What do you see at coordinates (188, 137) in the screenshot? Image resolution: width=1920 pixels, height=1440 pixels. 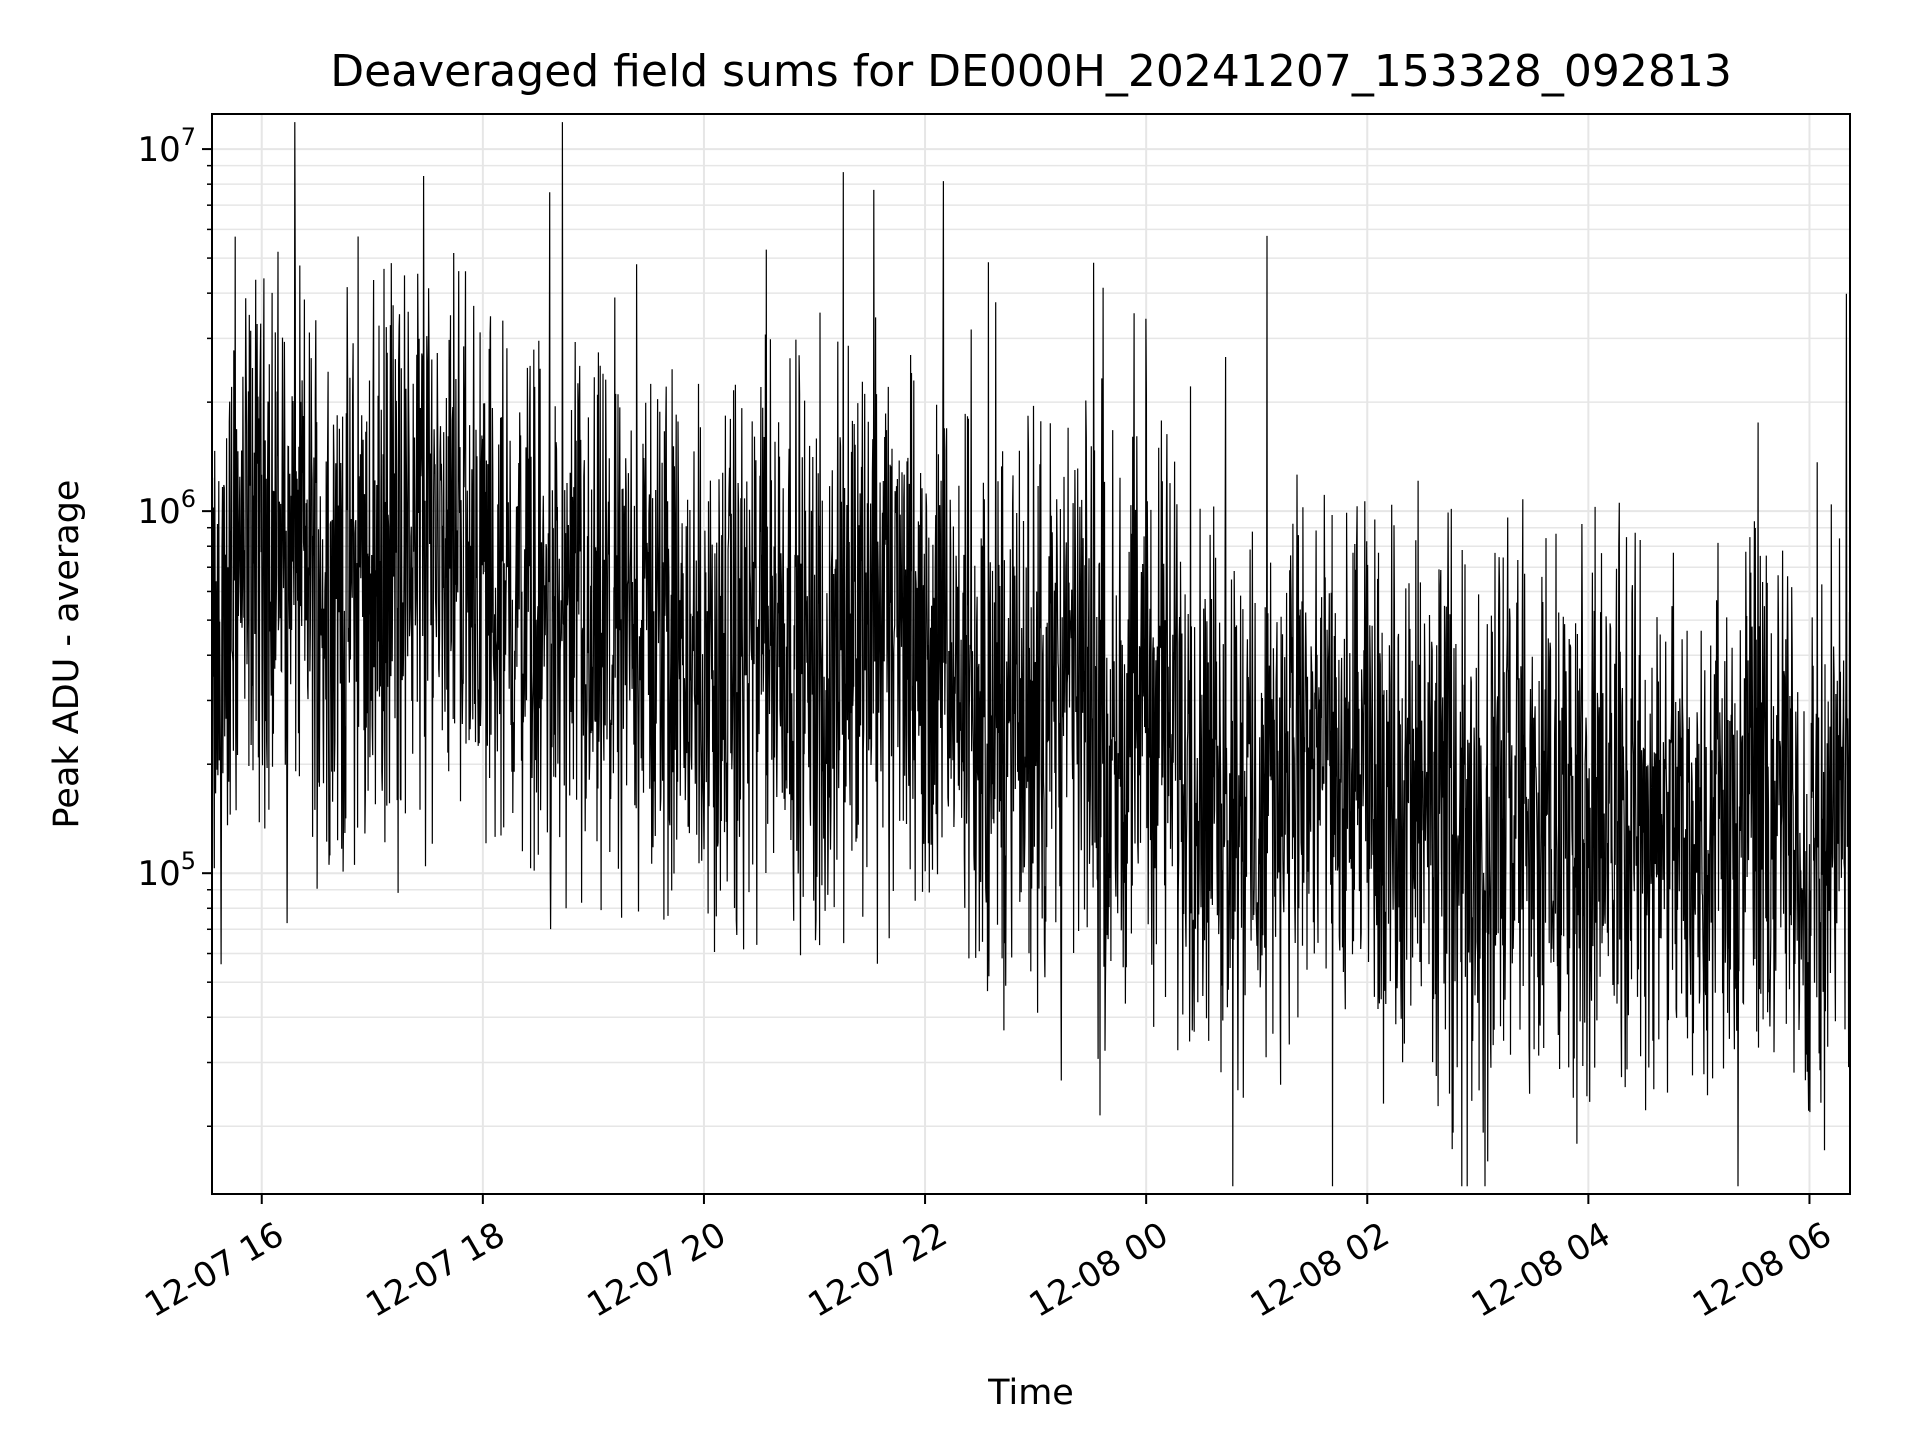 I see `y-tick-exponent: 7` at bounding box center [188, 137].